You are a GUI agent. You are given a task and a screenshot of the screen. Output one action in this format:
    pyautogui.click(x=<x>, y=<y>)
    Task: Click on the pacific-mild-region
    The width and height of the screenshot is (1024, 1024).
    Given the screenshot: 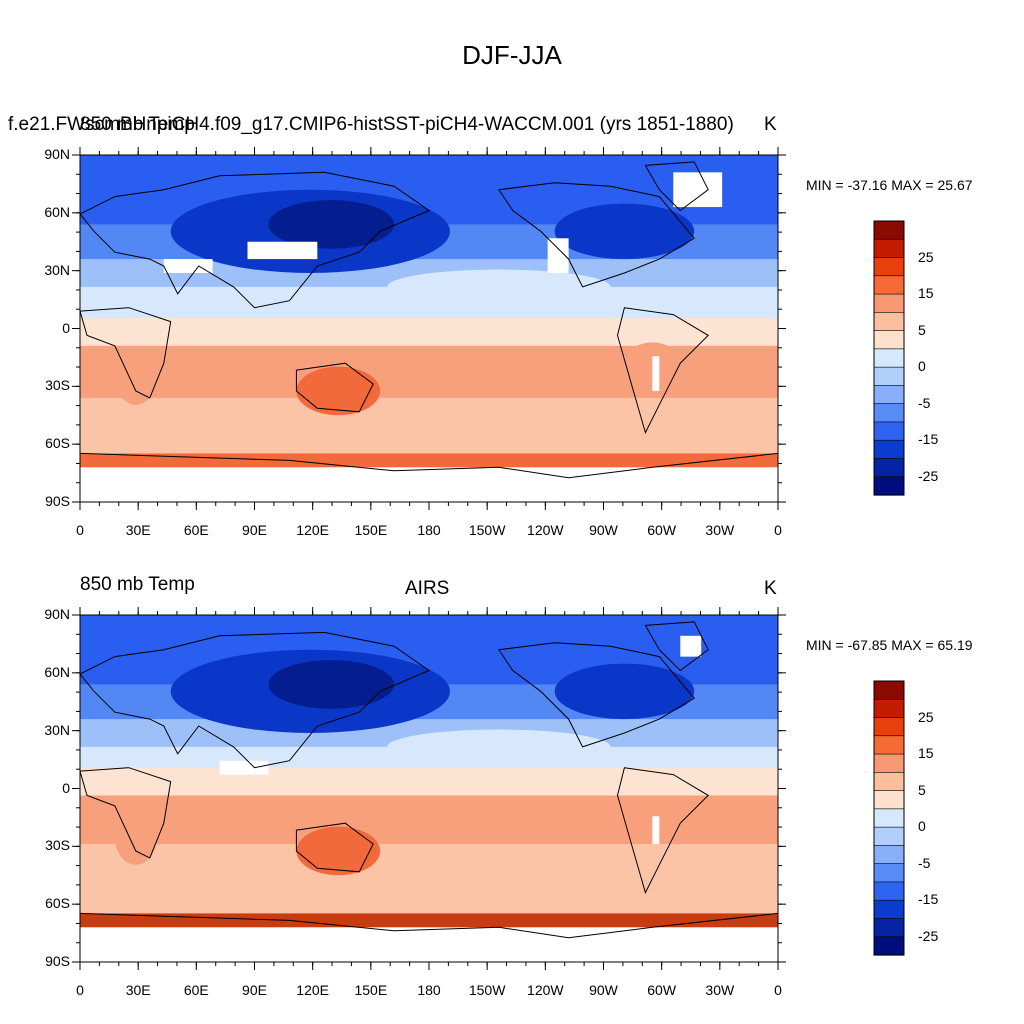 What is the action you would take?
    pyautogui.click(x=499, y=287)
    